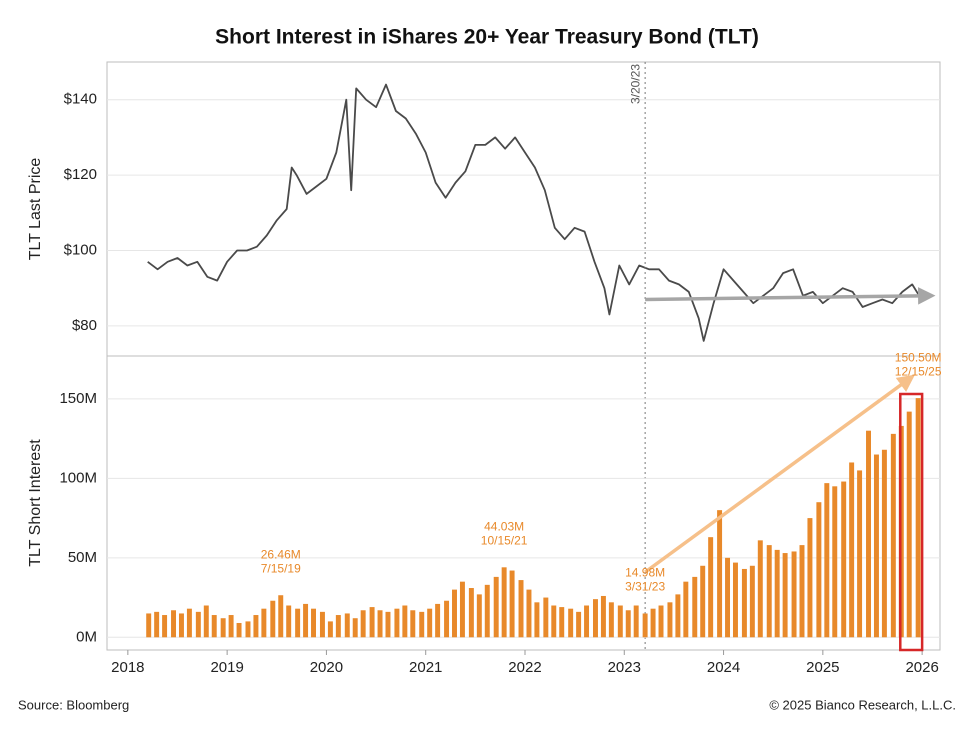  Describe the element at coordinates (645, 587) in the screenshot. I see `annotation-date: 3/31/23` at that location.